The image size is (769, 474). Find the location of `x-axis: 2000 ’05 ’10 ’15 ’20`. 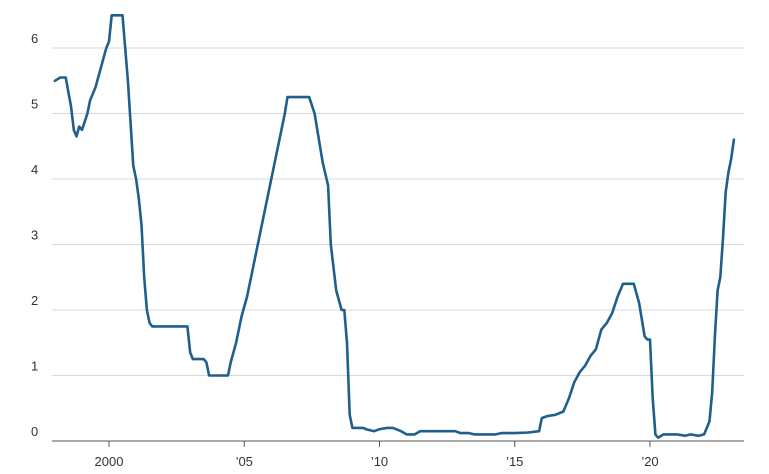

x-axis: 2000 ’05 ’10 ’15 ’20 is located at coordinates (398, 454).